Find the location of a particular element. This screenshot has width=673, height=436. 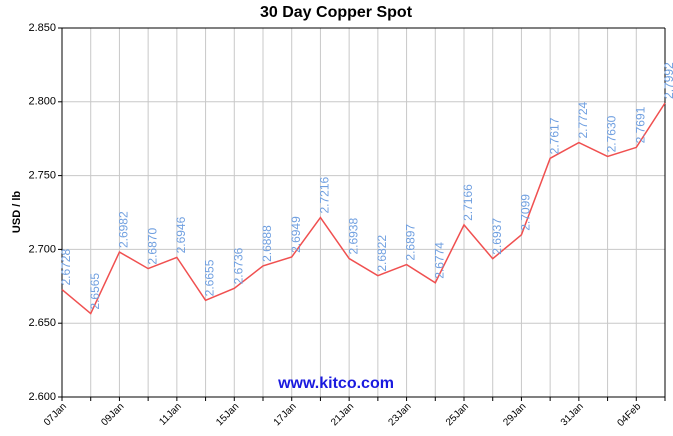

data-label: 2.6774 is located at coordinates (439, 260).